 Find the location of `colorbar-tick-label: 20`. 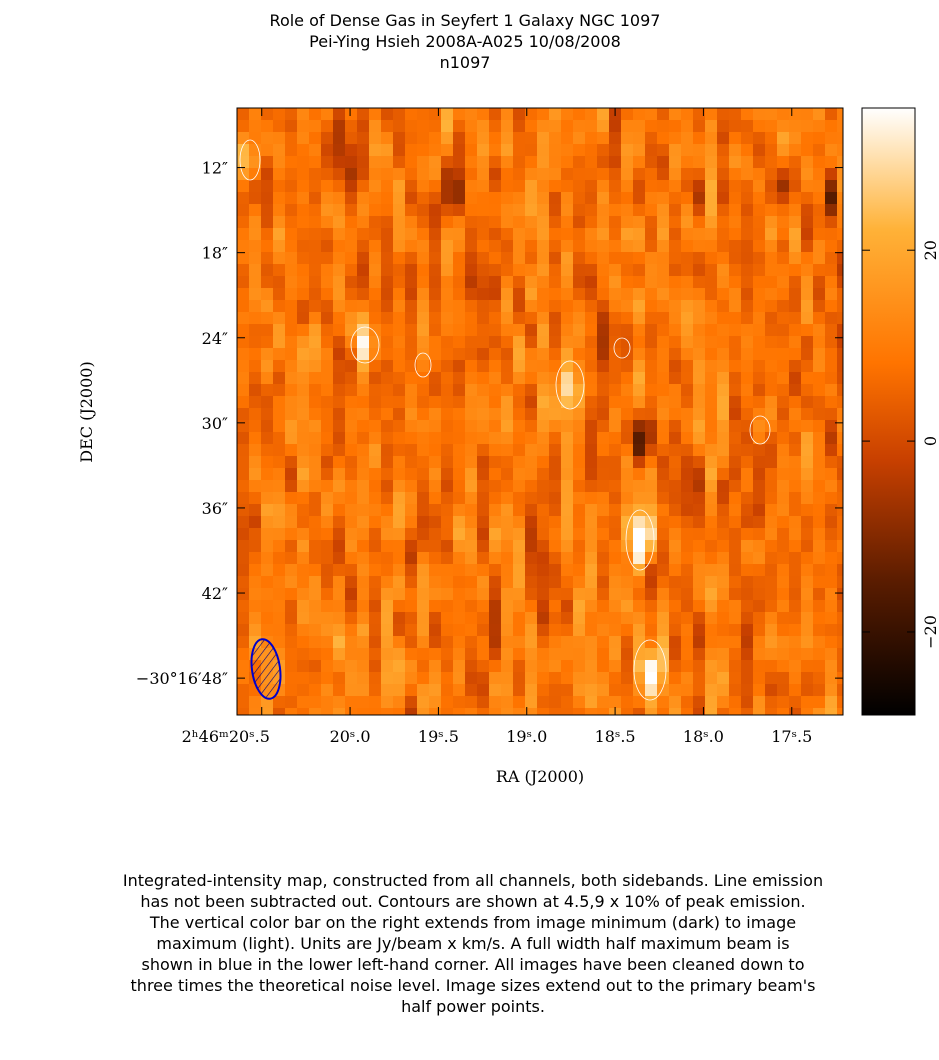

colorbar-tick-label: 20 is located at coordinates (930, 250).